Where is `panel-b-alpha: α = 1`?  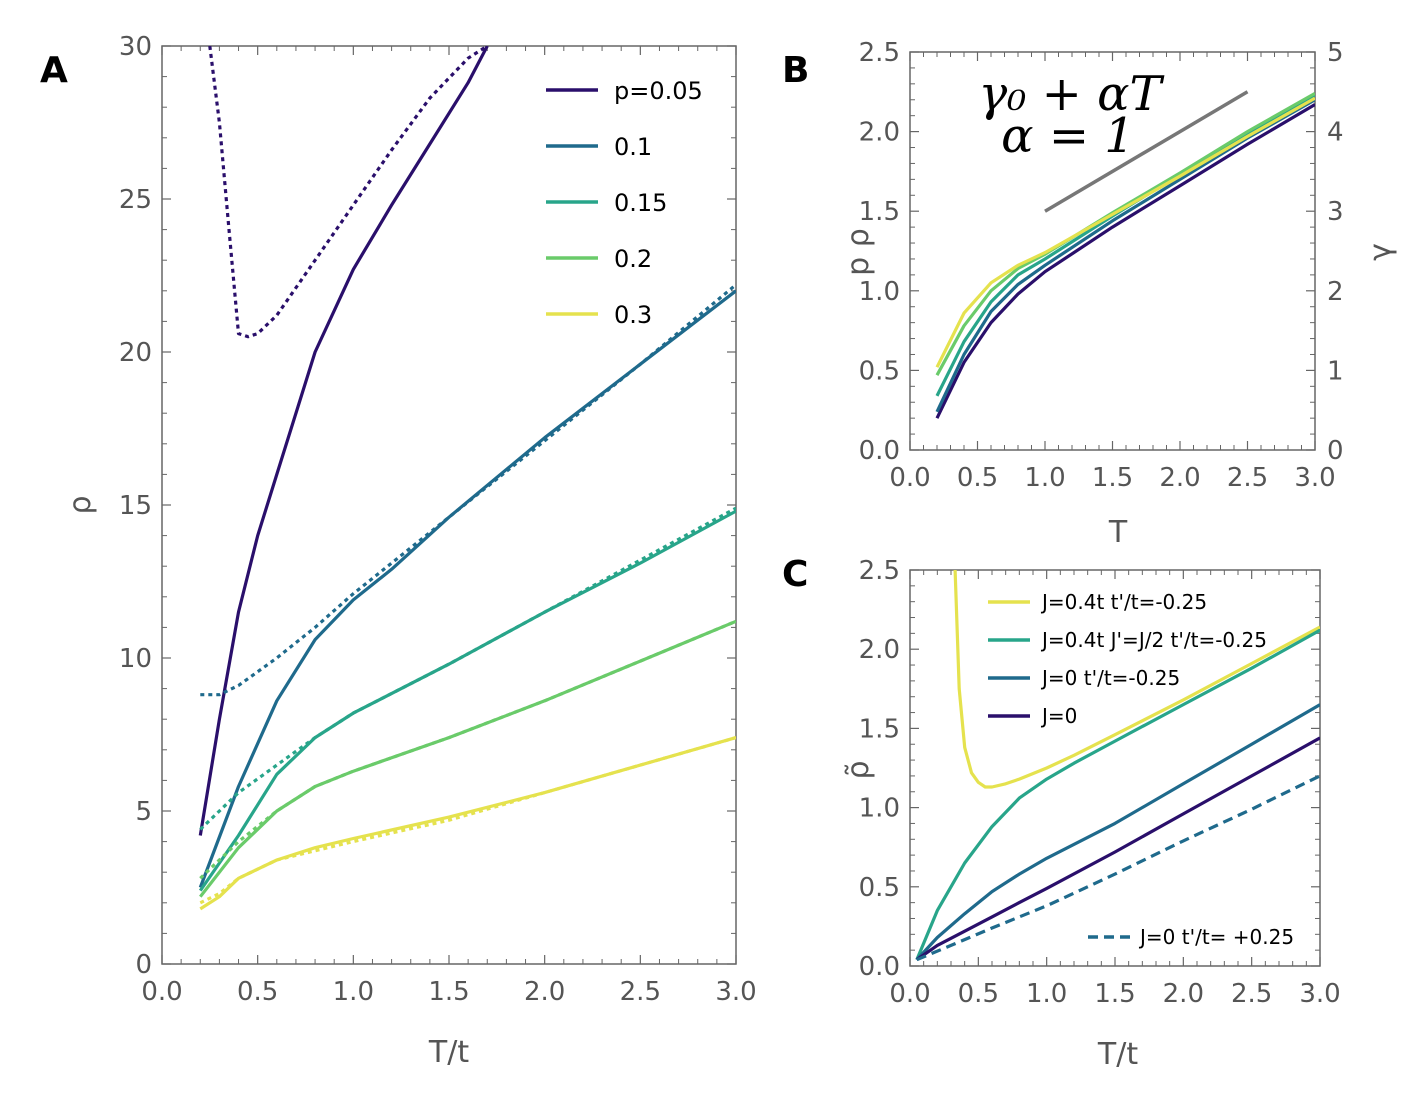 panel-b-alpha: α = 1 is located at coordinates (1068, 136).